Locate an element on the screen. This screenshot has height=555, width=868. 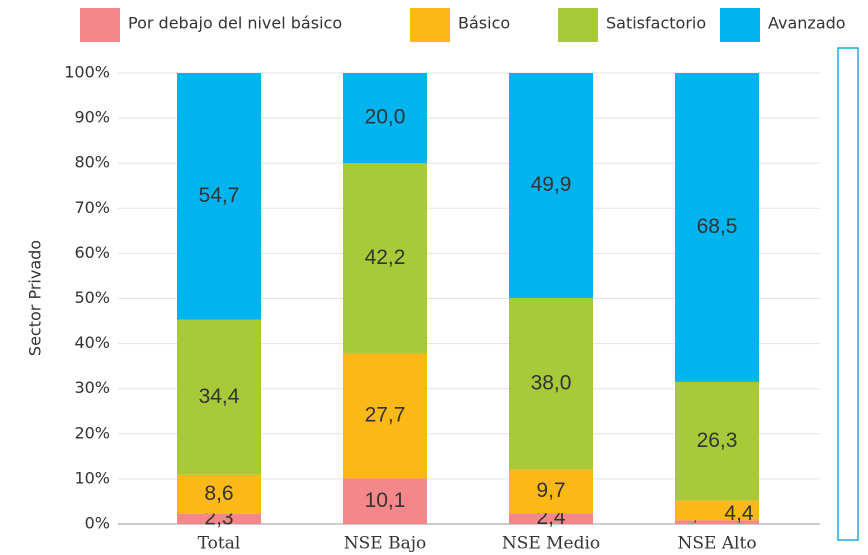
legend-label: Avanzado is located at coordinates (807, 23).